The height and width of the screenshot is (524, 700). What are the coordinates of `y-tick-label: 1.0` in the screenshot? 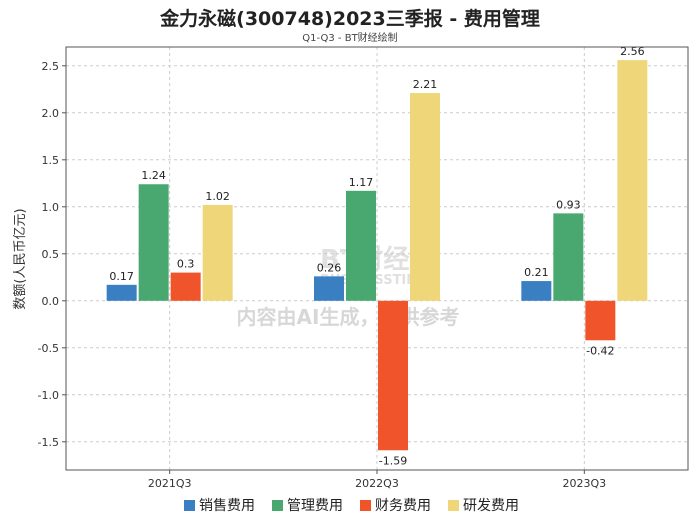 It's located at (51, 207).